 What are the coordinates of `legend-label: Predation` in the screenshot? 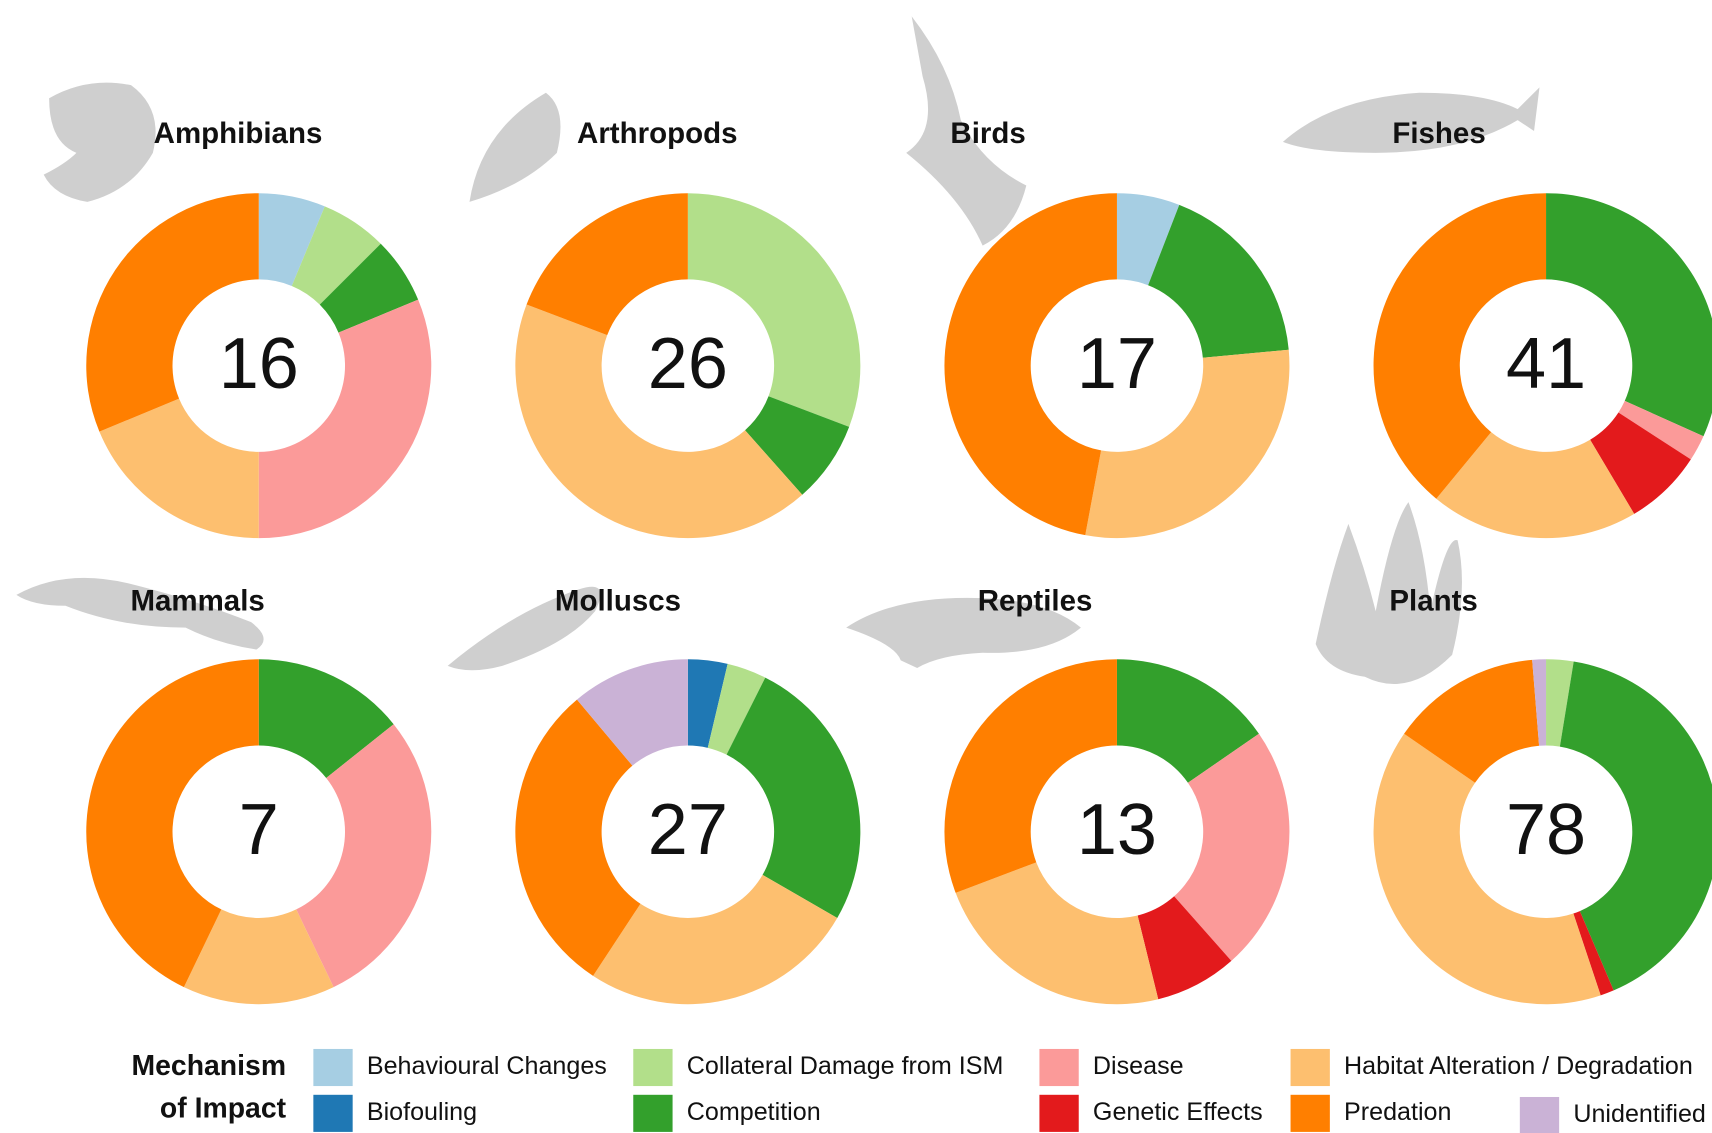 It's located at (1397, 1112).